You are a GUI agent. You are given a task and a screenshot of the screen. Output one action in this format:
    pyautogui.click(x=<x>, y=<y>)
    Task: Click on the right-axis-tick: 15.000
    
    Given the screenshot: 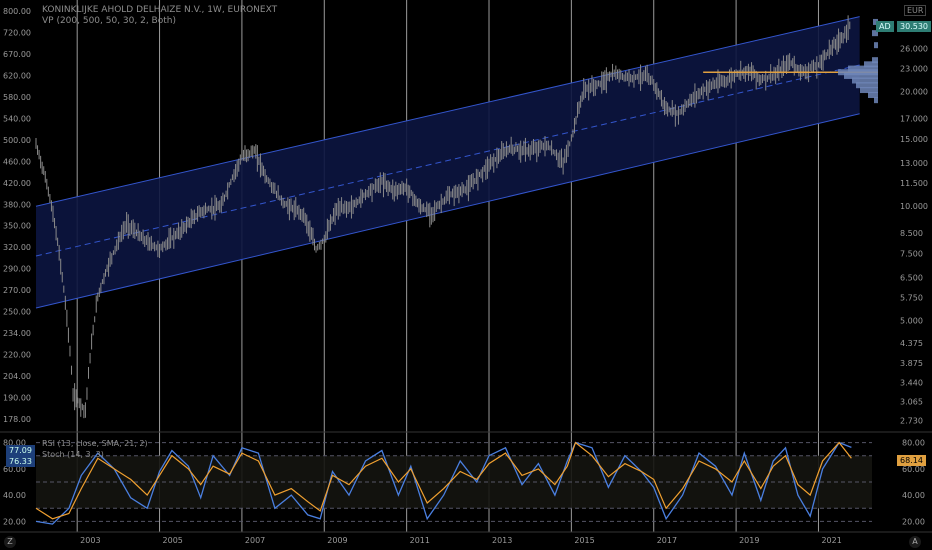 What is the action you would take?
    pyautogui.click(x=914, y=139)
    